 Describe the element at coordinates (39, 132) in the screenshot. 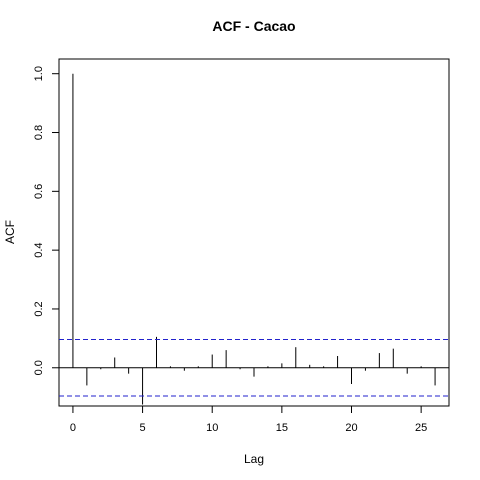

I see `y-tick-label-4: 0.8` at that location.